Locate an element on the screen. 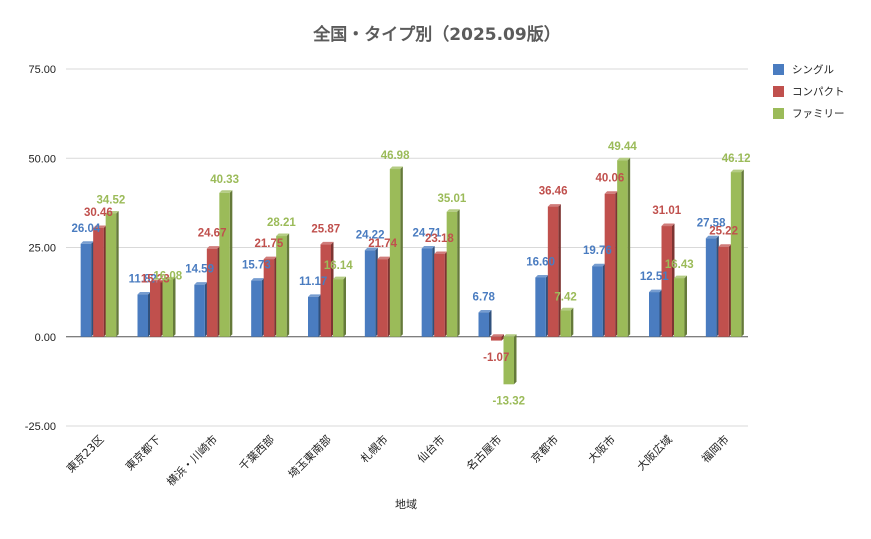 Image resolution: width=871 pixels, height=539 pixels. data-label: 11.17 is located at coordinates (313, 282).